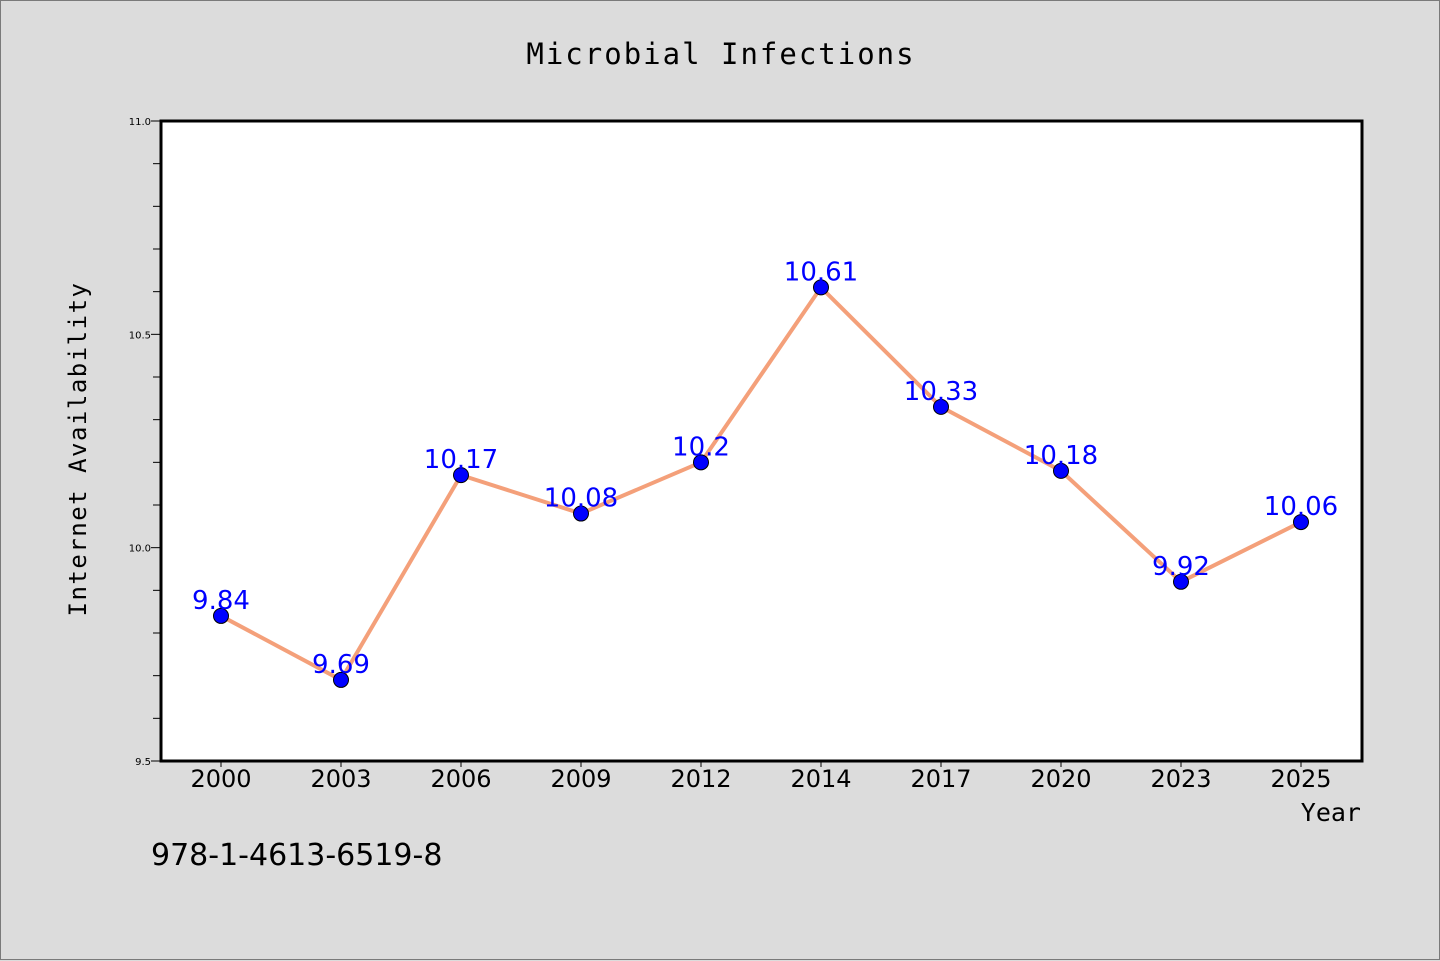 This screenshot has height=961, width=1440. What do you see at coordinates (581, 499) in the screenshot?
I see `data-label: 10.08` at bounding box center [581, 499].